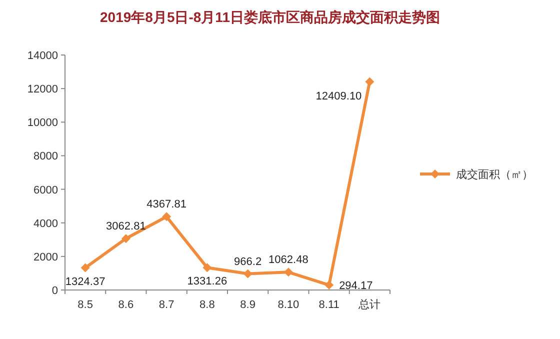  I want to click on data-label: 1331.26, so click(207, 282).